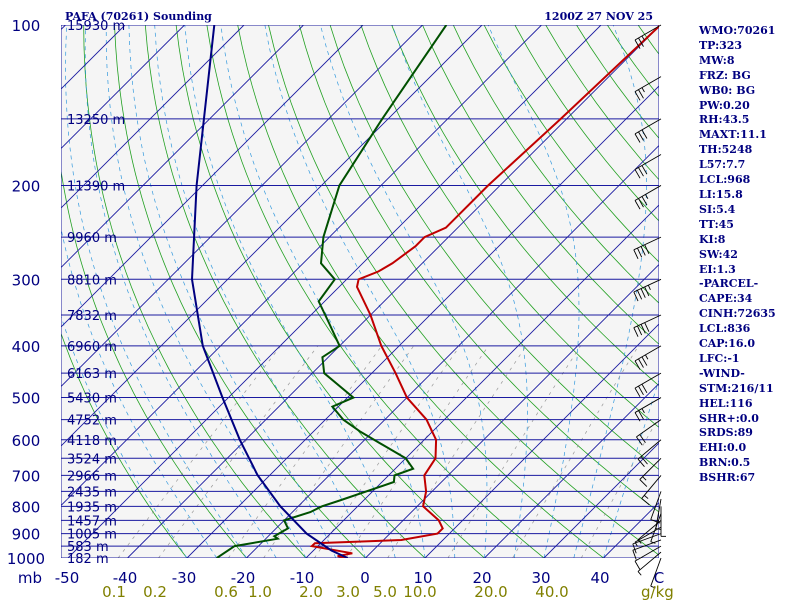 The height and width of the screenshot is (600, 800). I want to click on pressure-tick-label: 900, so click(26, 535).